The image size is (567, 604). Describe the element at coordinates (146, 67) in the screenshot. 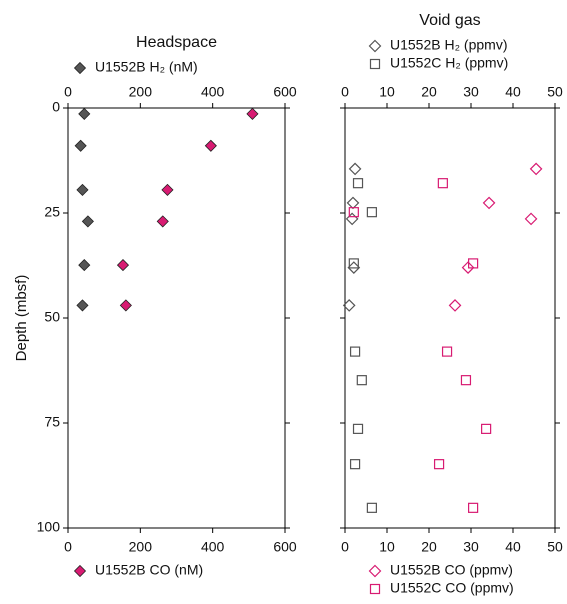

I see `legend-label: U1552B H₂ (nM)` at that location.